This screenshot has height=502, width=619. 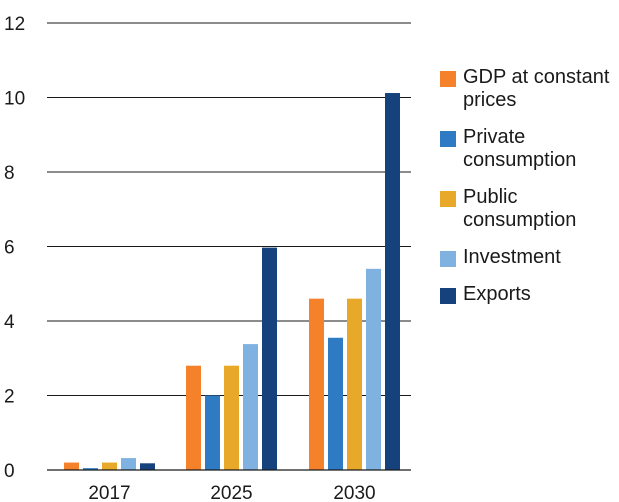 I want to click on legend-item-investment: Investment, so click(x=529, y=257).